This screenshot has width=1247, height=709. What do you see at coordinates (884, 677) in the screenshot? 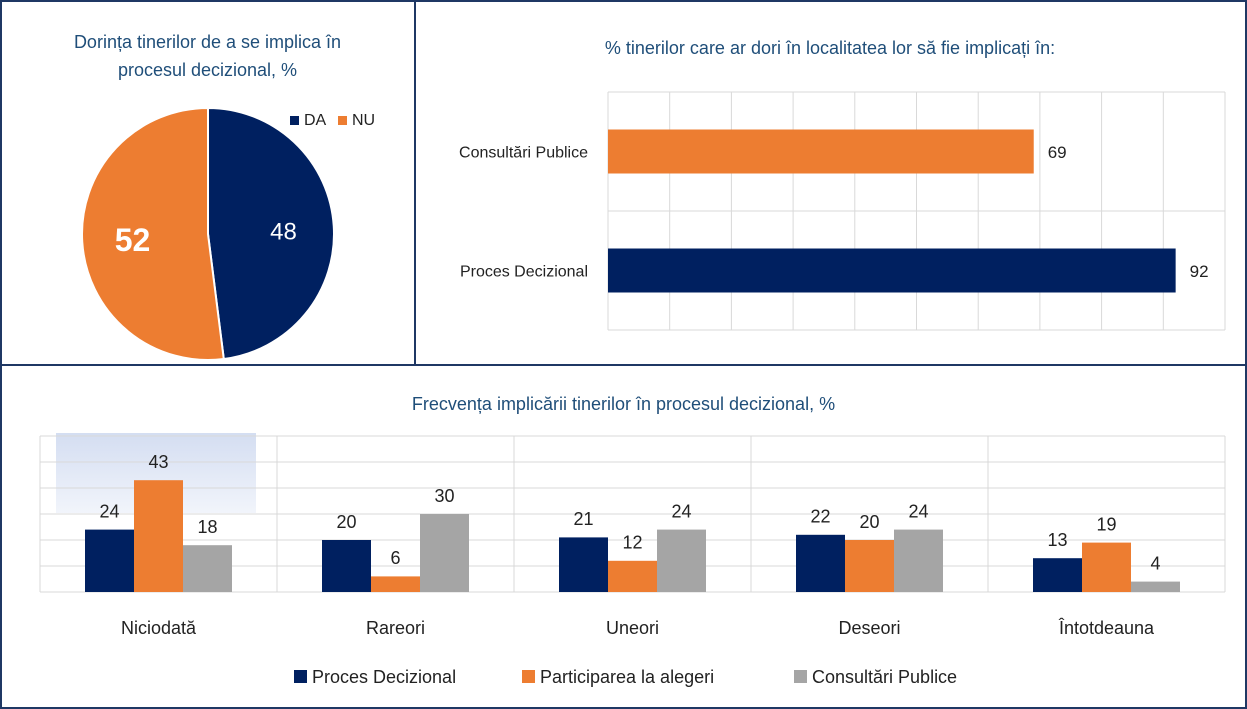
I see `legend-label: Consultări Publice` at bounding box center [884, 677].